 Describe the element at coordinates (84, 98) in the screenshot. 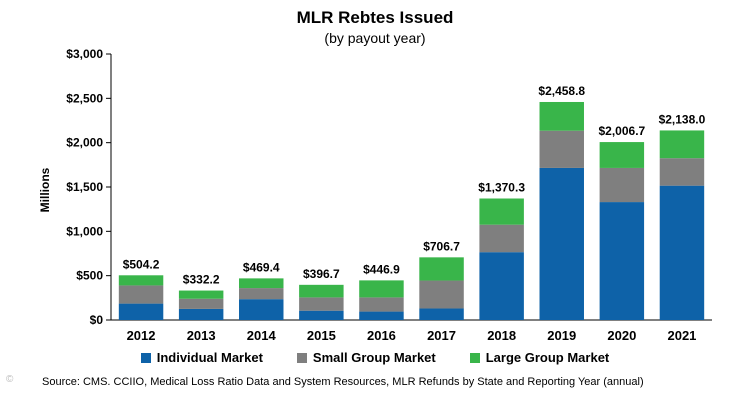

I see `y-tick-label: $2,500` at that location.